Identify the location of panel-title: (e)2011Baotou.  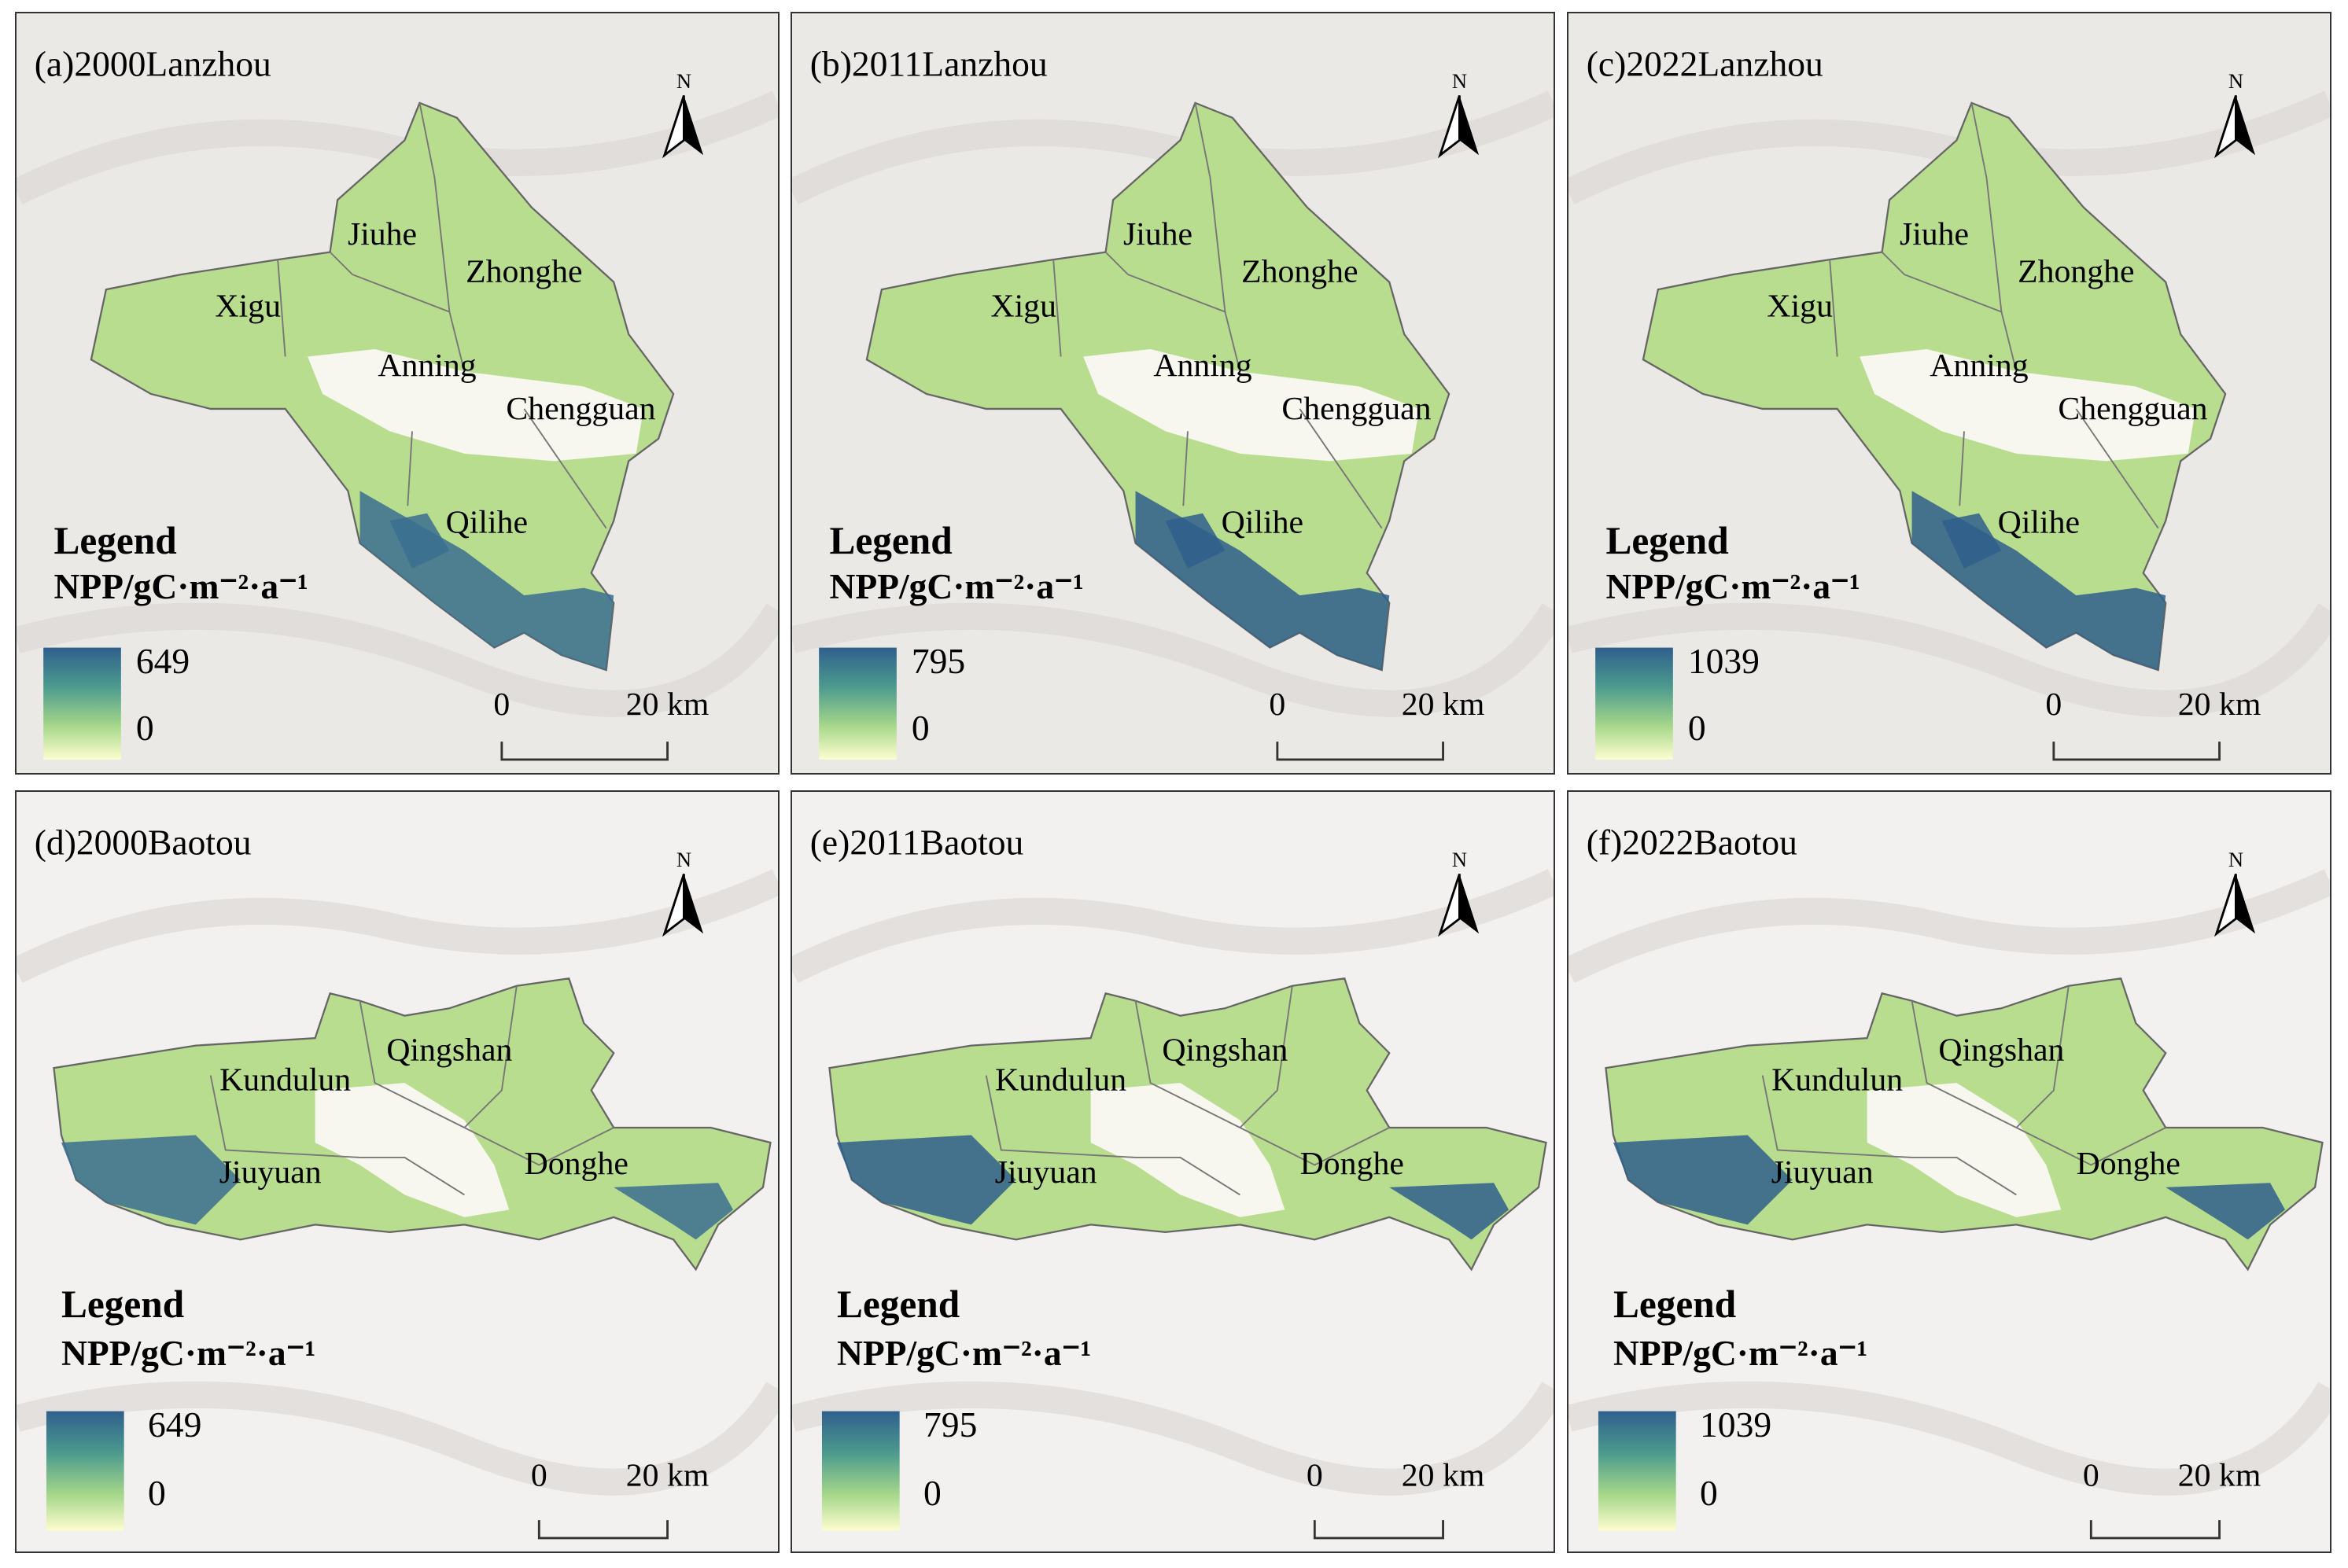
(917, 843).